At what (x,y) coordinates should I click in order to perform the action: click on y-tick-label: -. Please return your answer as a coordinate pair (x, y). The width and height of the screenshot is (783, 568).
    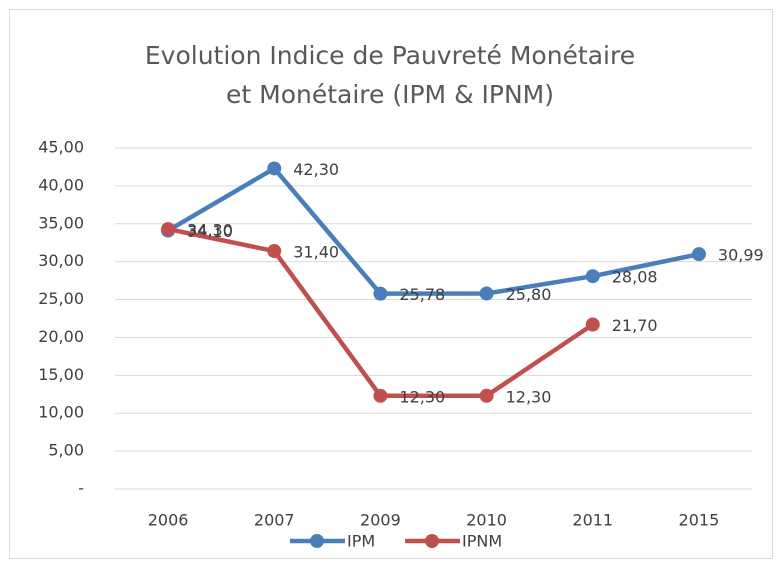
    Looking at the image, I should click on (81, 488).